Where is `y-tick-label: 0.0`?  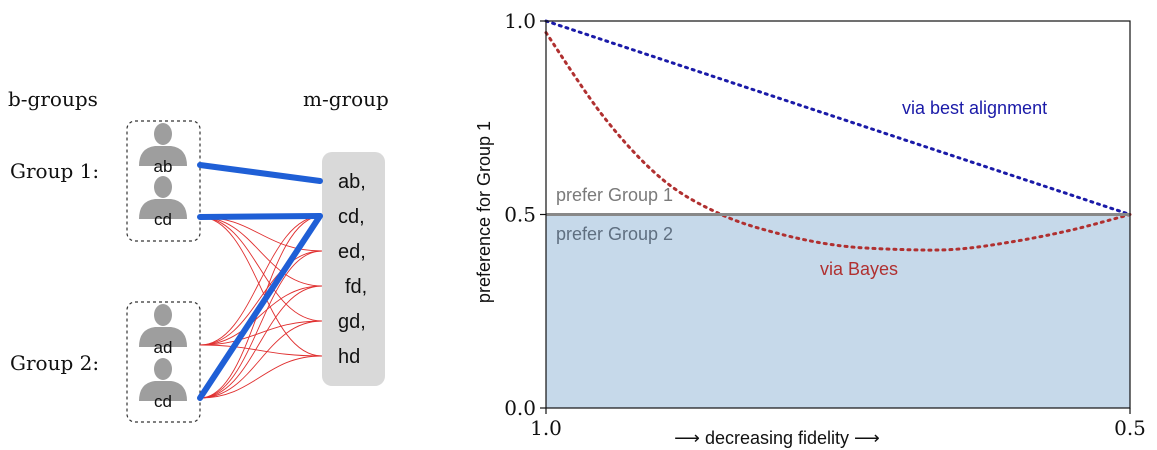 y-tick-label: 0.0 is located at coordinates (520, 408).